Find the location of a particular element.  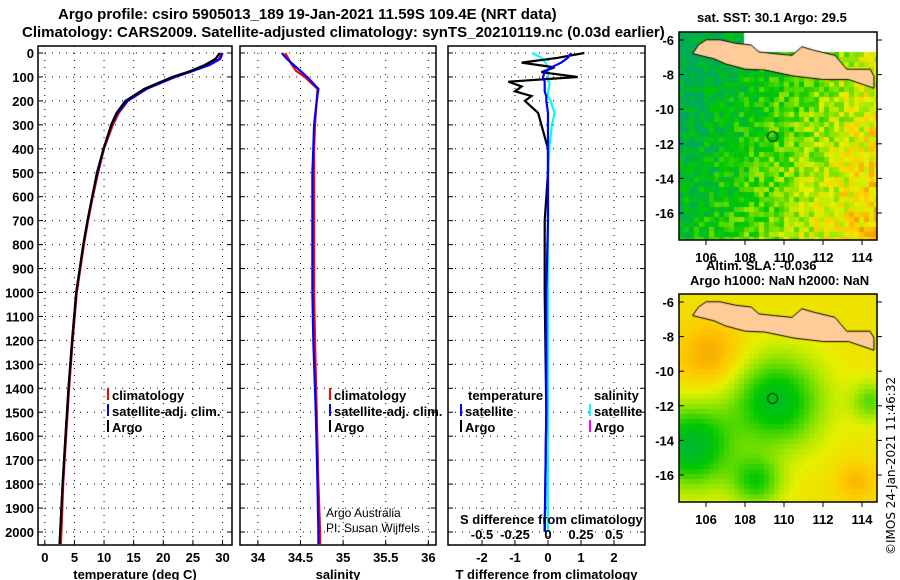

y-tick-label: 800 is located at coordinates (23, 245).